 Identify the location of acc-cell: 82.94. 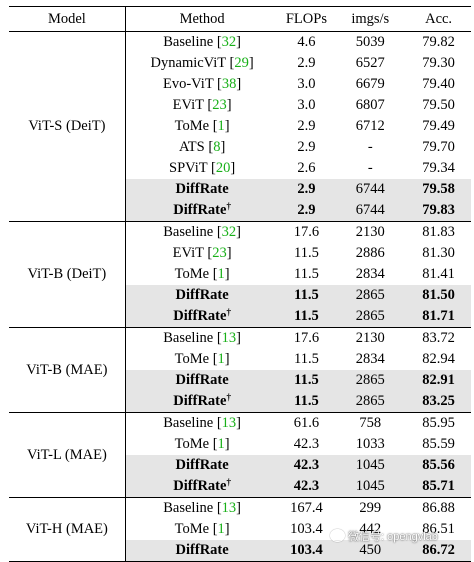
(438, 359).